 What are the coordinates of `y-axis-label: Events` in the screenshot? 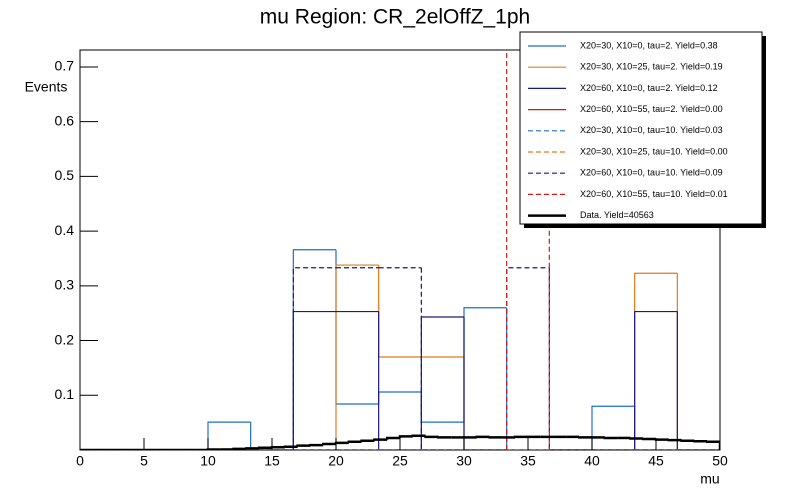 It's located at (46, 87).